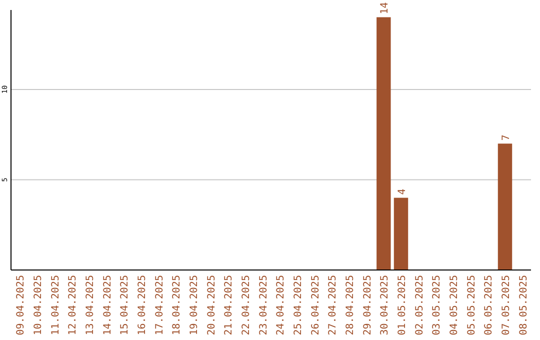 This screenshot has width=540, height=340. What do you see at coordinates (142, 305) in the screenshot?
I see `x-tick-label: 16.04.2025` at bounding box center [142, 305].